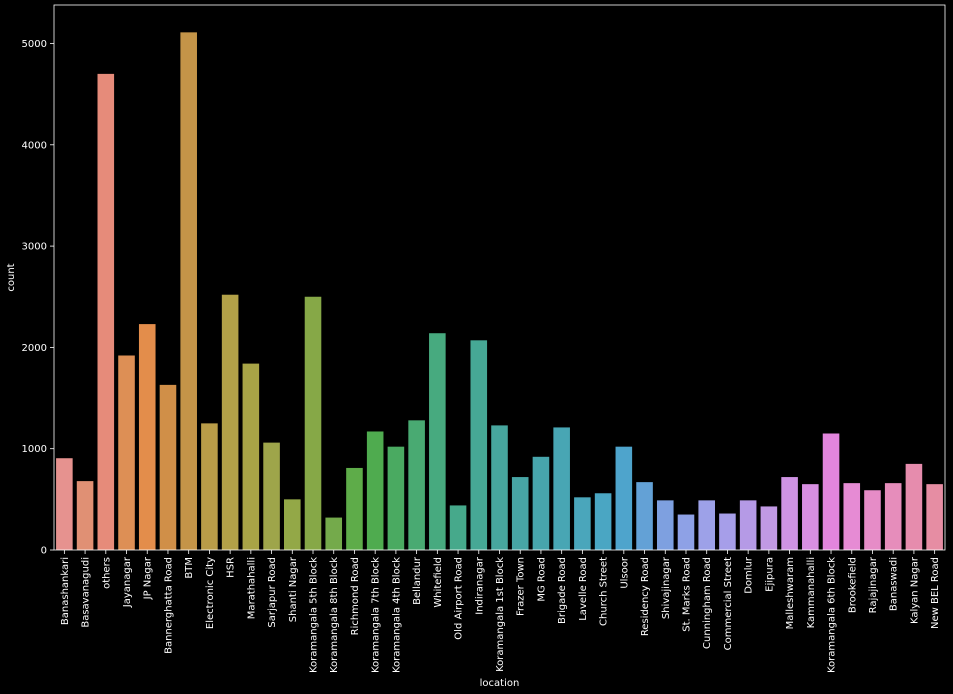 The height and width of the screenshot is (694, 953). Describe the element at coordinates (686, 594) in the screenshot. I see `x-tick-label: St. Marks Road` at that location.